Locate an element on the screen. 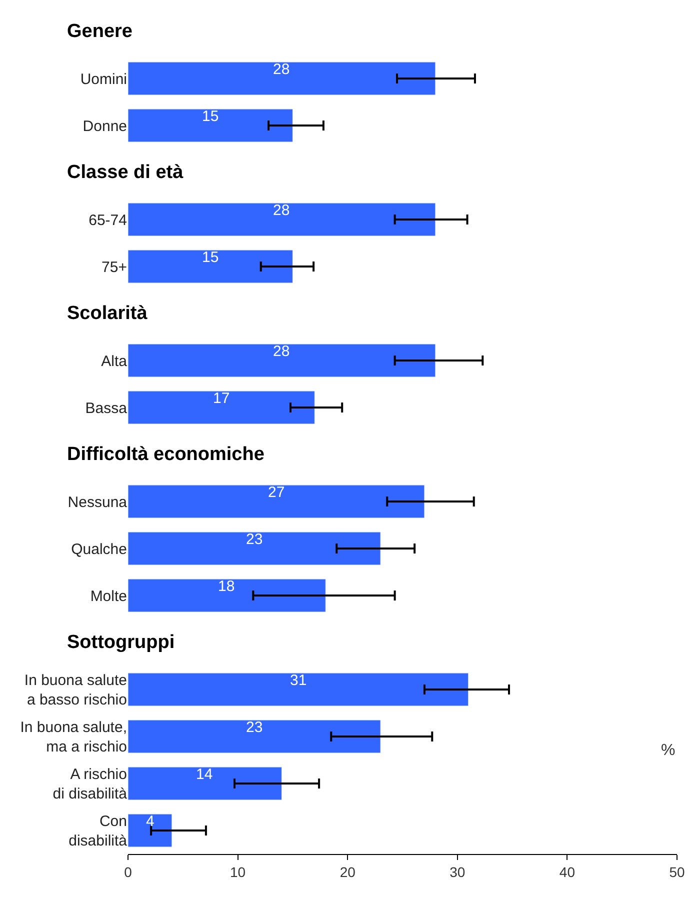  y-tick-label: Qualche is located at coordinates (99, 549).